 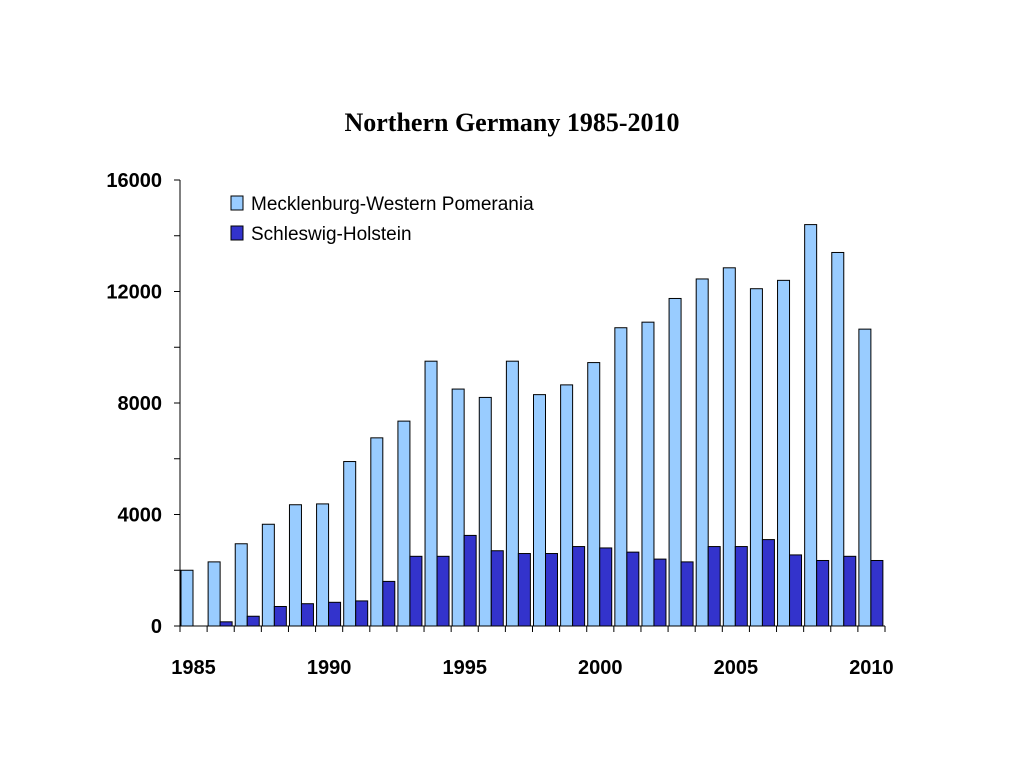 What do you see at coordinates (784, 453) in the screenshot?
I see `bar-mecklenburg-2007` at bounding box center [784, 453].